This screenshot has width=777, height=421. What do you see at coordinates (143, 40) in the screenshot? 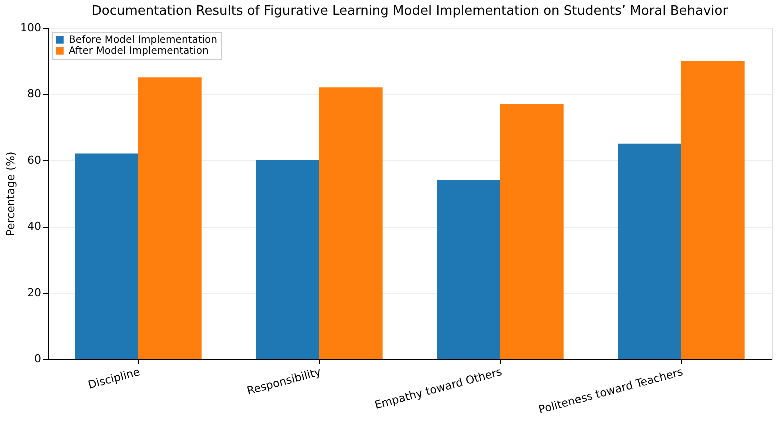
I see `legend-label: Before Model Implementation` at bounding box center [143, 40].